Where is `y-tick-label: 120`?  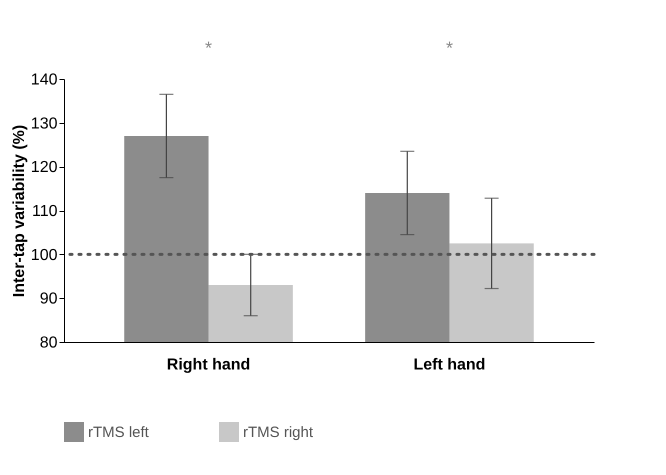
y-tick-label: 120 is located at coordinates (44, 167).